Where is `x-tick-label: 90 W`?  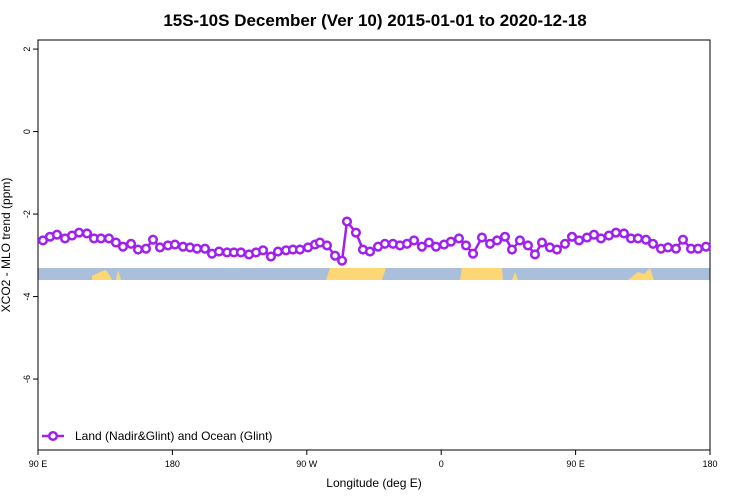
x-tick-label: 90 W is located at coordinates (307, 464).